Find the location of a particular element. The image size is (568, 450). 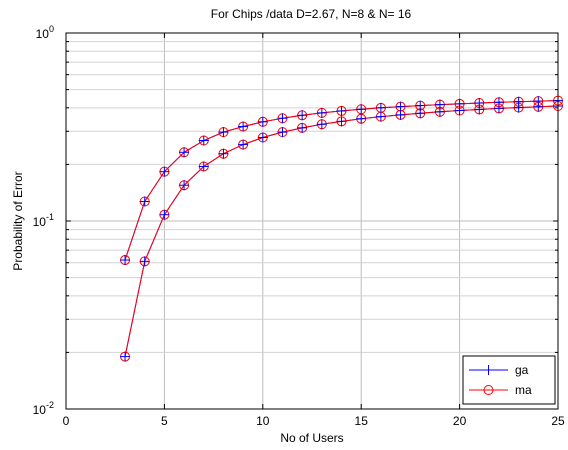

x-tick-label: 15 is located at coordinates (362, 421).